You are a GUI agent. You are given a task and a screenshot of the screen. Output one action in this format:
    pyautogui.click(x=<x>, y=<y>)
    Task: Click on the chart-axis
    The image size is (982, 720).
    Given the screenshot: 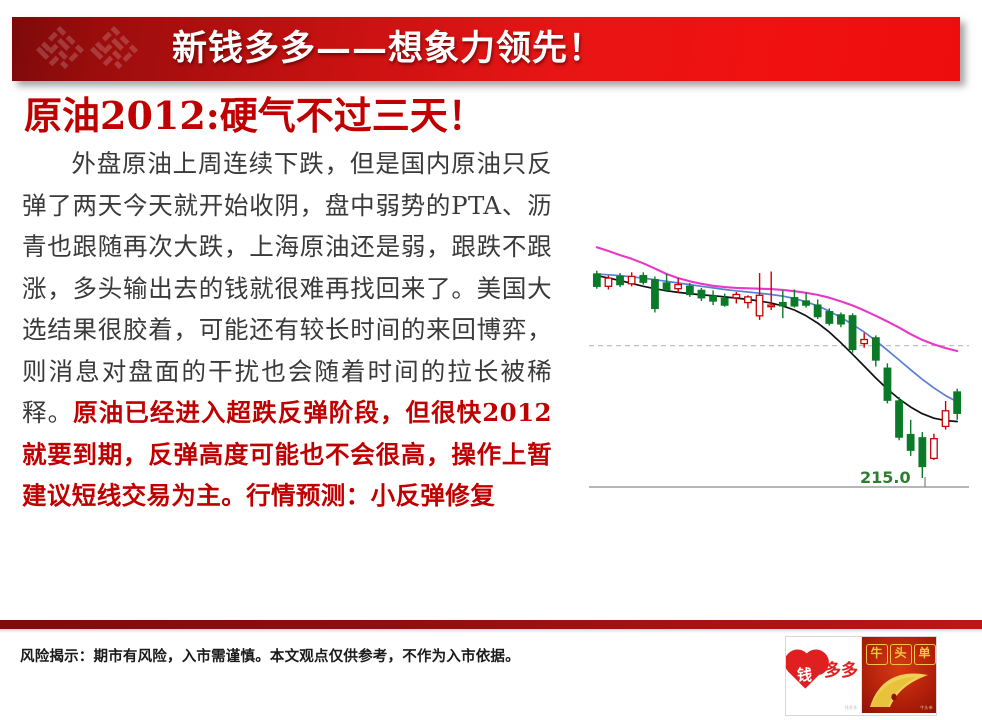 What is the action you would take?
    pyautogui.click(x=779, y=482)
    